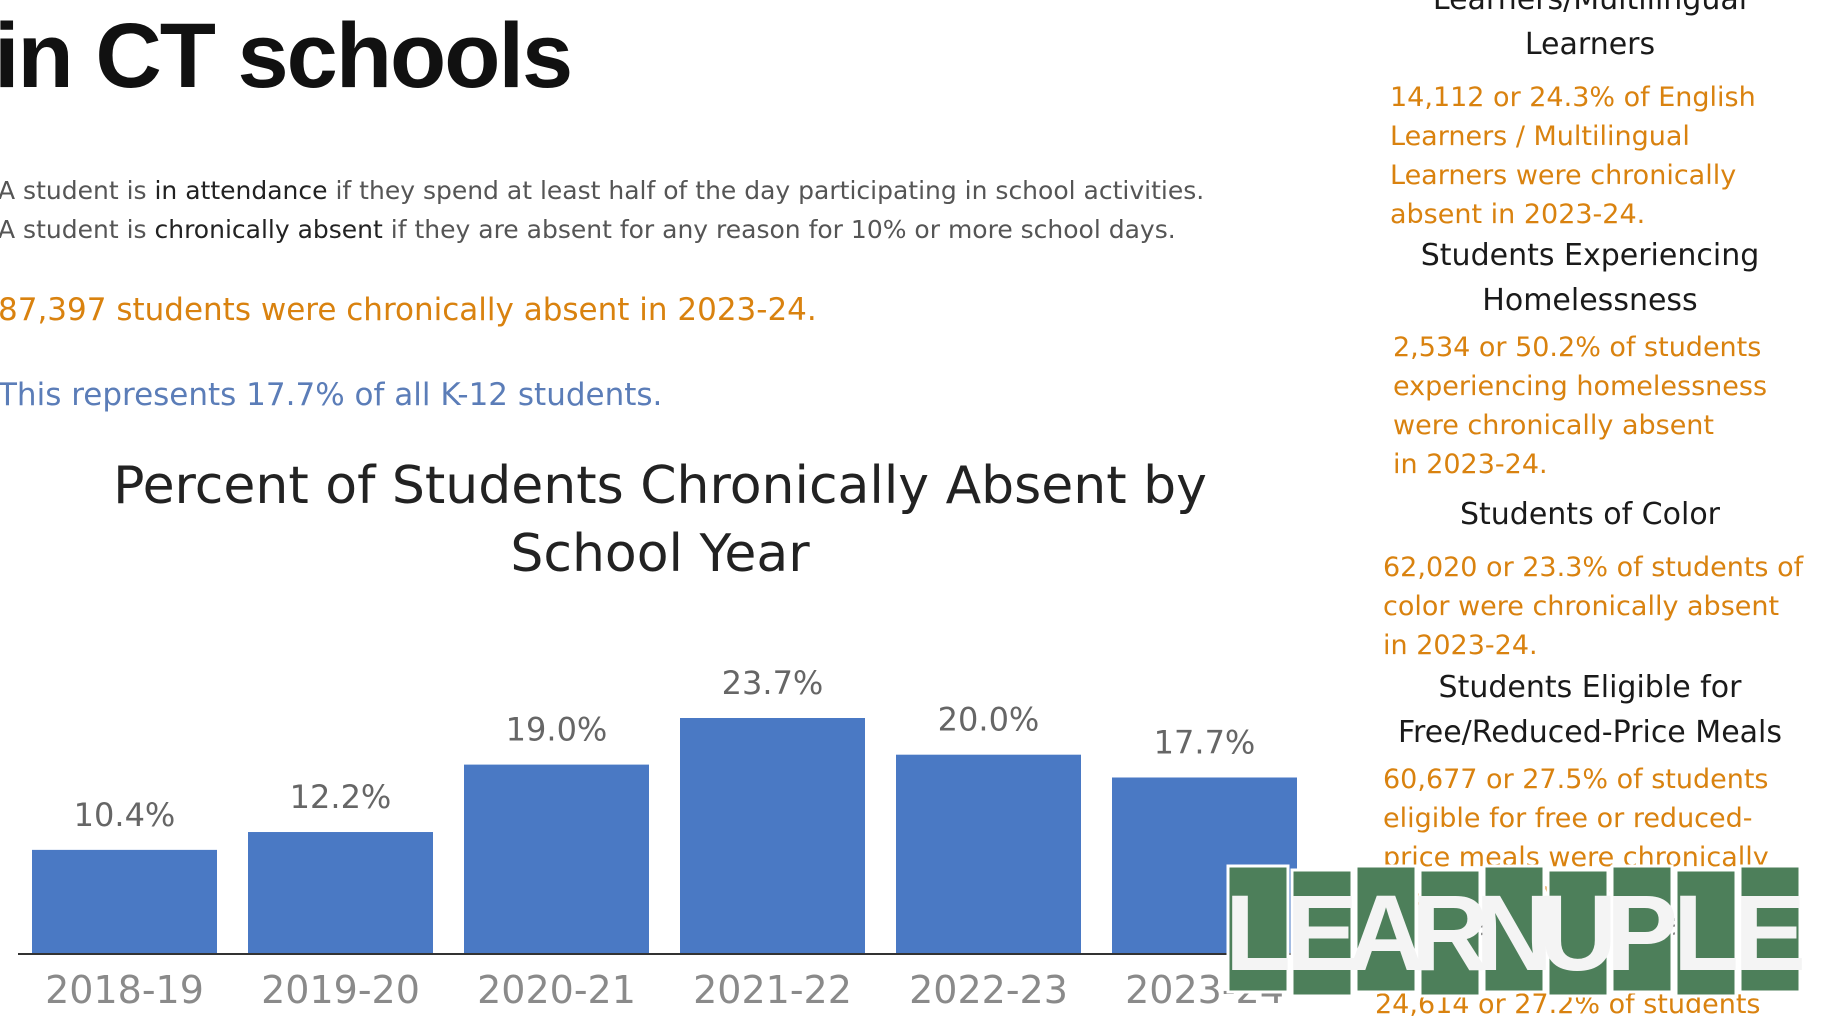  Describe the element at coordinates (988, 990) in the screenshot. I see `x-tick-label: 2022-23` at that location.